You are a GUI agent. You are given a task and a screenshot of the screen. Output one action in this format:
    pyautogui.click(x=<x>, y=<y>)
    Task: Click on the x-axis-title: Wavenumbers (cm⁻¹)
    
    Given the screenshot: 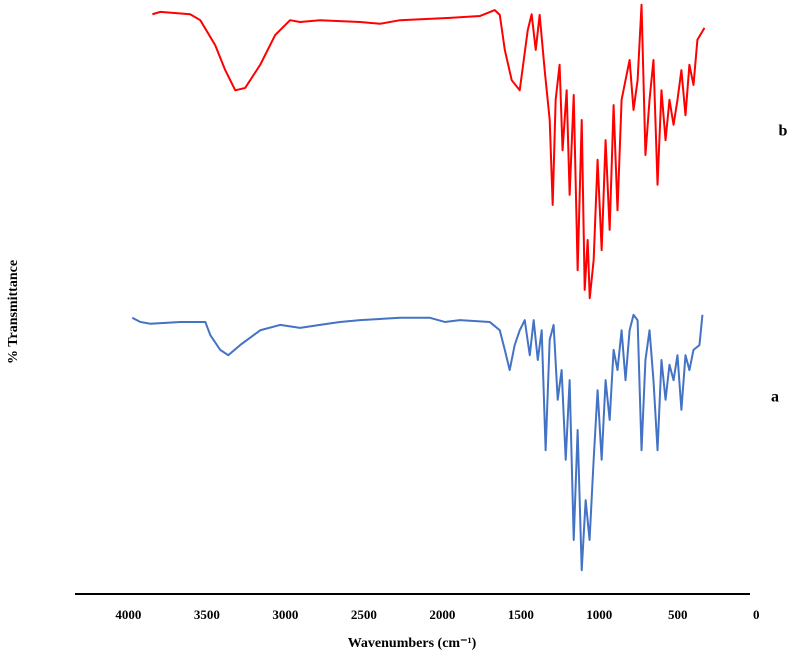 What is the action you would take?
    pyautogui.click(x=412, y=643)
    